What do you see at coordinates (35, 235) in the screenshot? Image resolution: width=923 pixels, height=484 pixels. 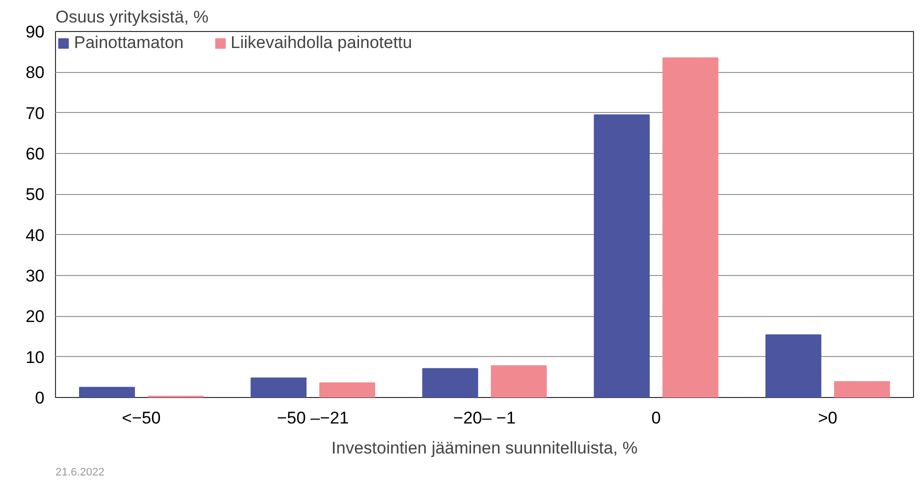 I see `y-tick-label: 40` at bounding box center [35, 235].